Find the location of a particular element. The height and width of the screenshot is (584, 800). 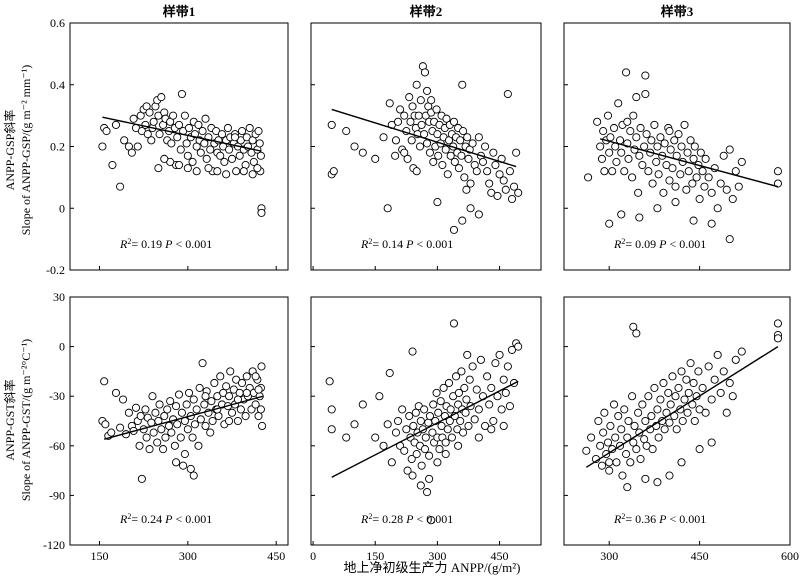

y-tick-label: 0.6 is located at coordinates (57, 23).